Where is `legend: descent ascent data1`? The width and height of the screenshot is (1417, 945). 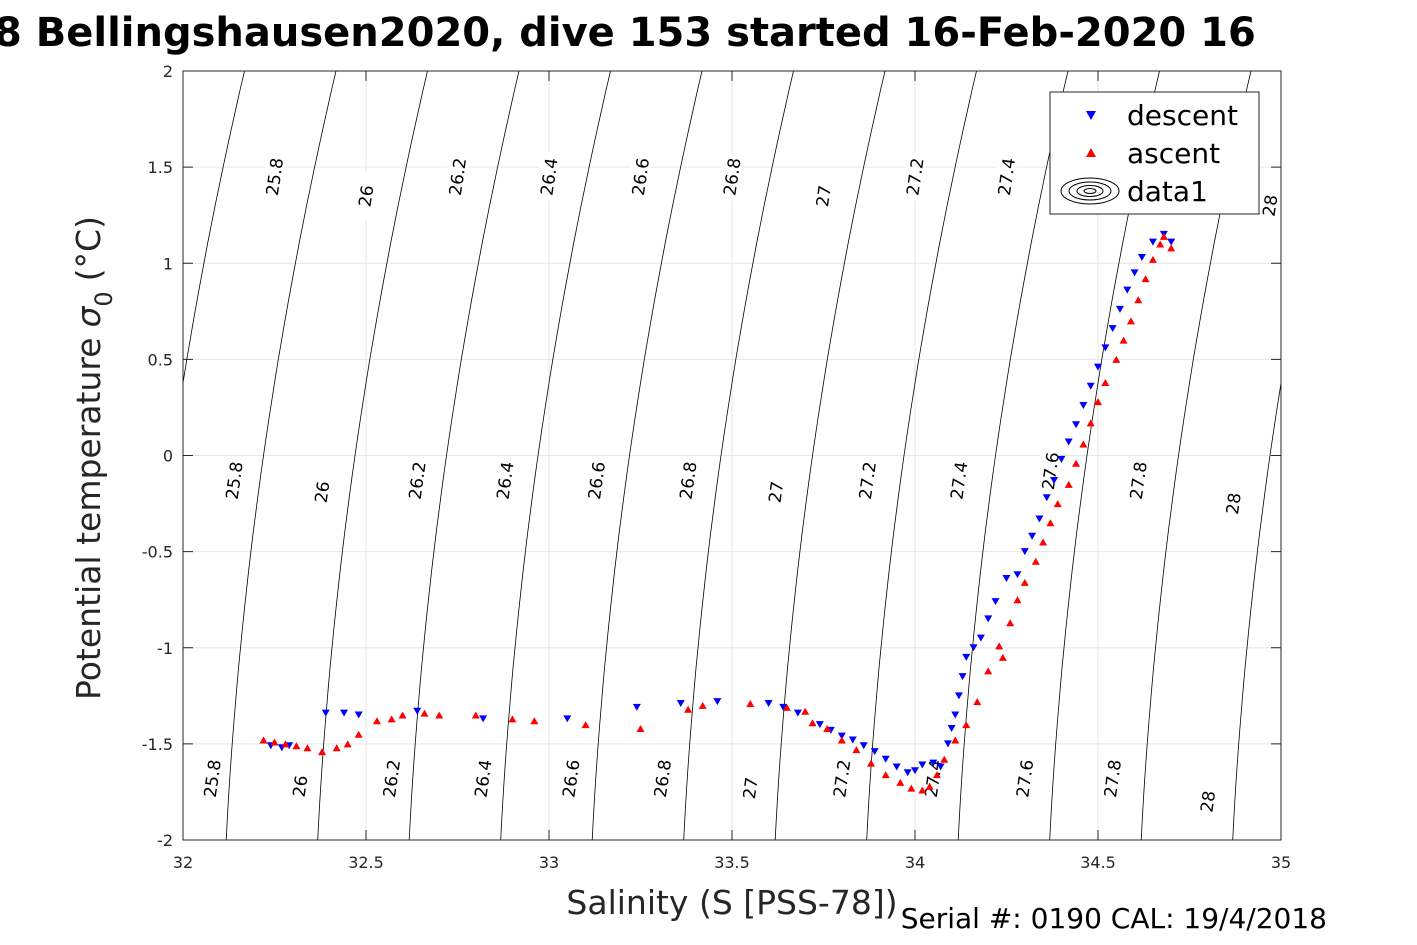 legend: descent ascent data1 is located at coordinates (1154, 153).